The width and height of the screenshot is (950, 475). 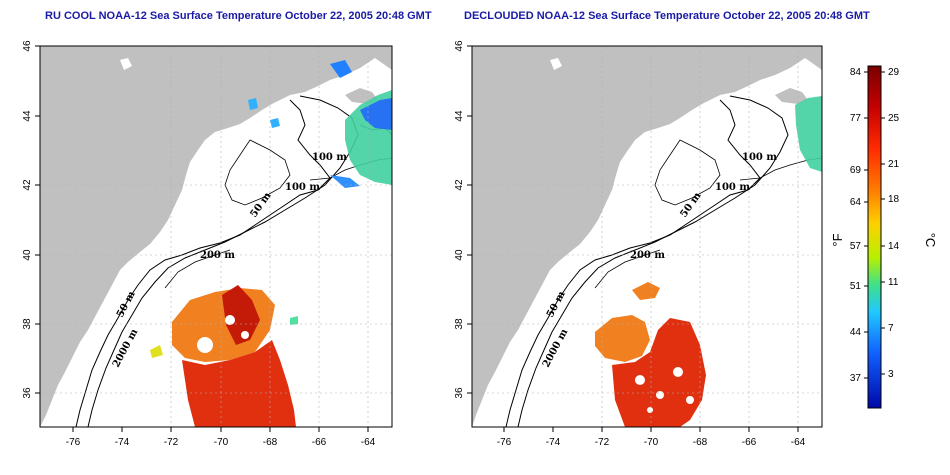 I want to click on colorbar-f-tick: 64, so click(x=856, y=202).